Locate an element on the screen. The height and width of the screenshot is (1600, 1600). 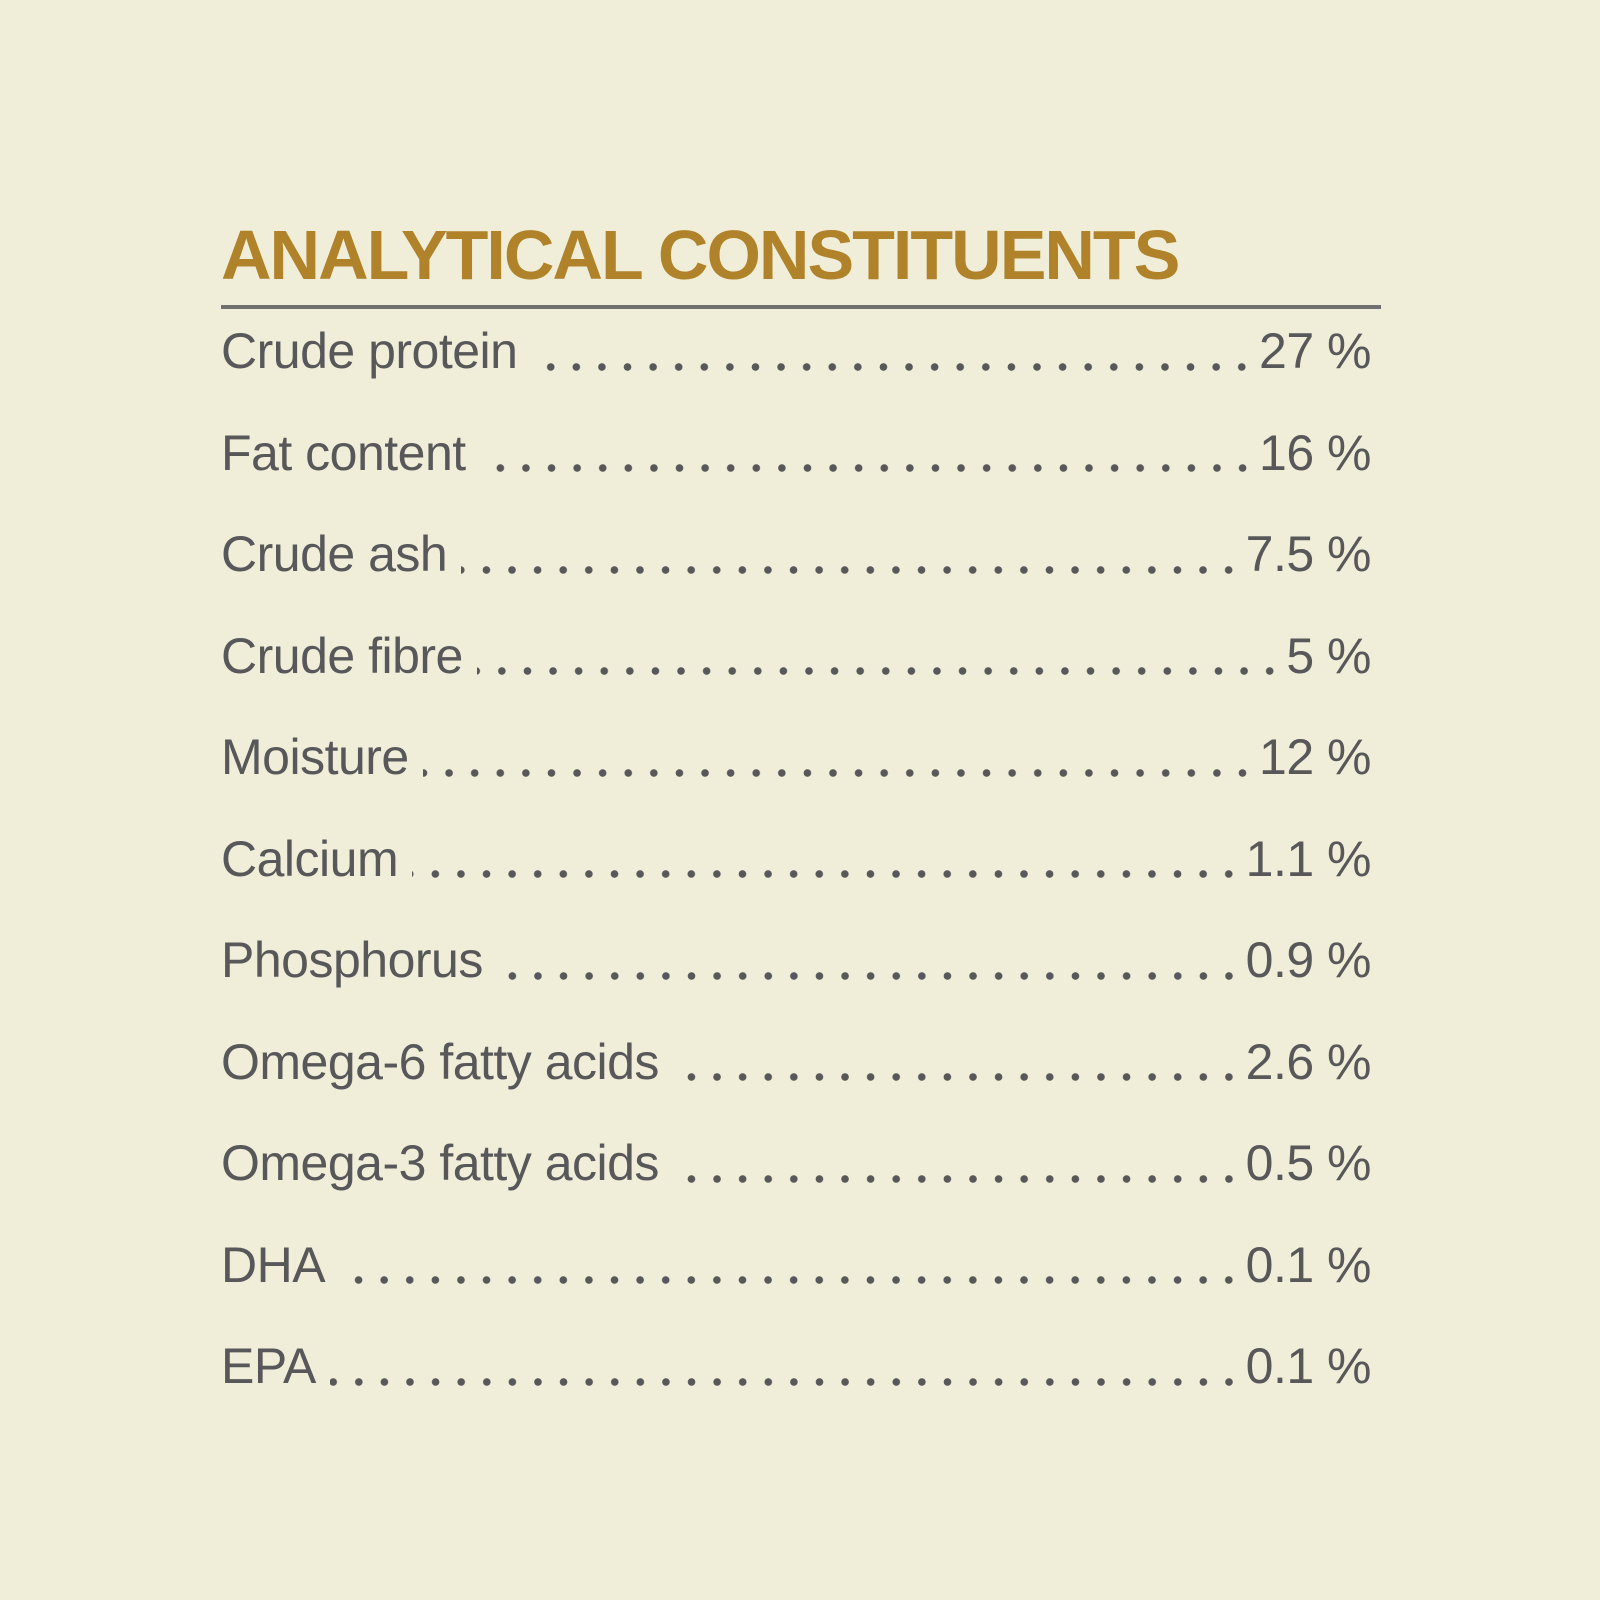
constituent-label: Phosphorus is located at coordinates (352, 960).